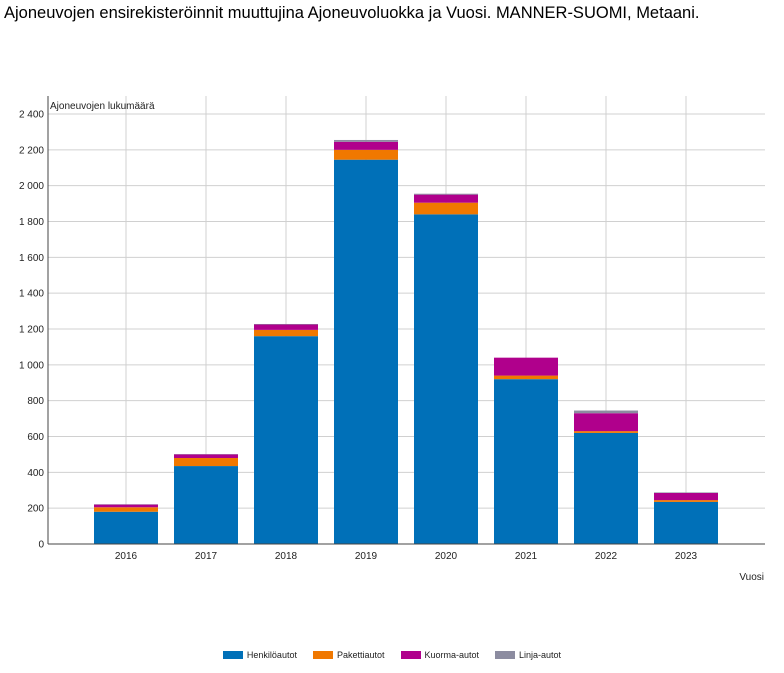 Image resolution: width=784 pixels, height=673 pixels. Describe the element at coordinates (446, 194) in the screenshot. I see `bar-linja-autot-2020` at that location.